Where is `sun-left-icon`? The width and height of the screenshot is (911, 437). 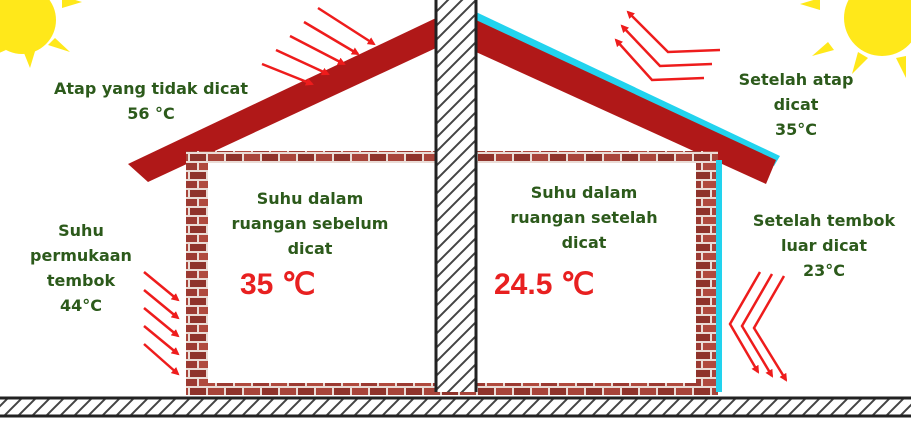 sun-left-icon is located at coordinates (41, 34).